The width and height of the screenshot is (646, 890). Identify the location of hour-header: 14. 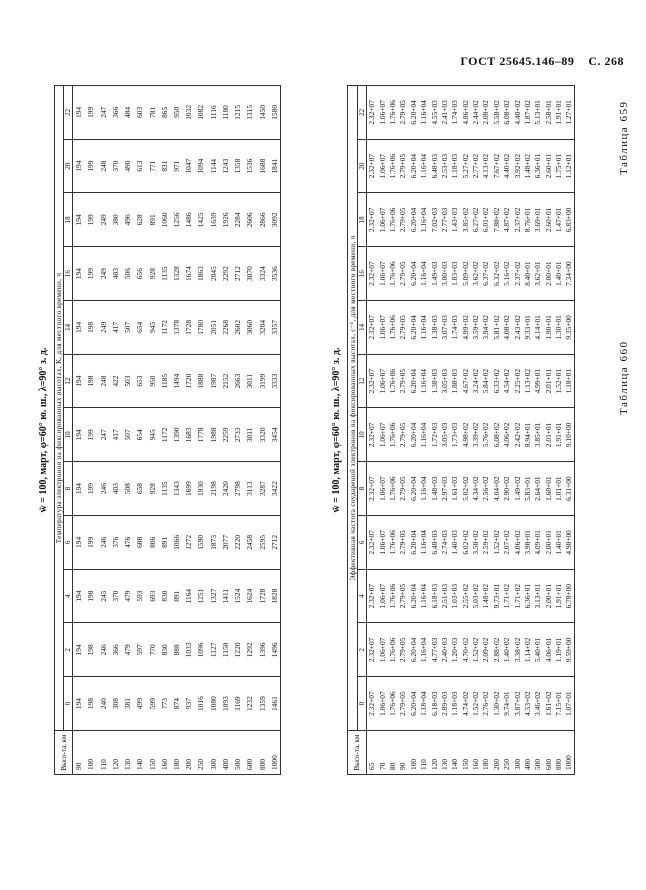
(362, 327).